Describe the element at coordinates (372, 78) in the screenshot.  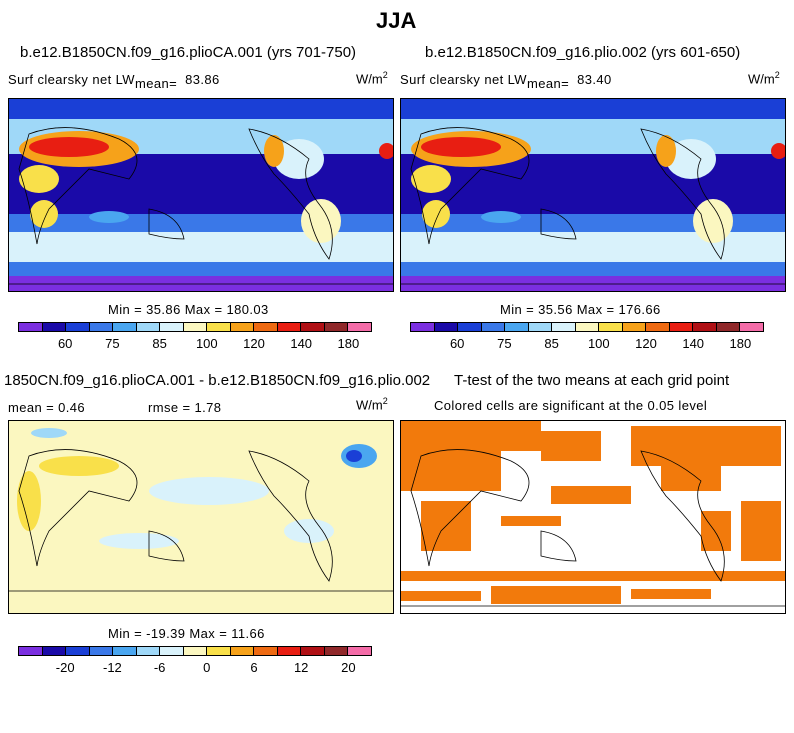
I see `panel-1-units: W/m2` at that location.